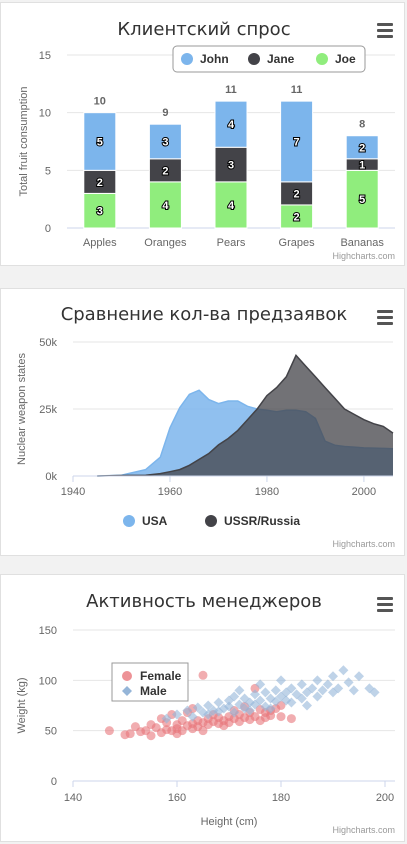 This screenshot has height=844, width=407. Describe the element at coordinates (48, 681) in the screenshot. I see `y-tick-label: 100` at that location.